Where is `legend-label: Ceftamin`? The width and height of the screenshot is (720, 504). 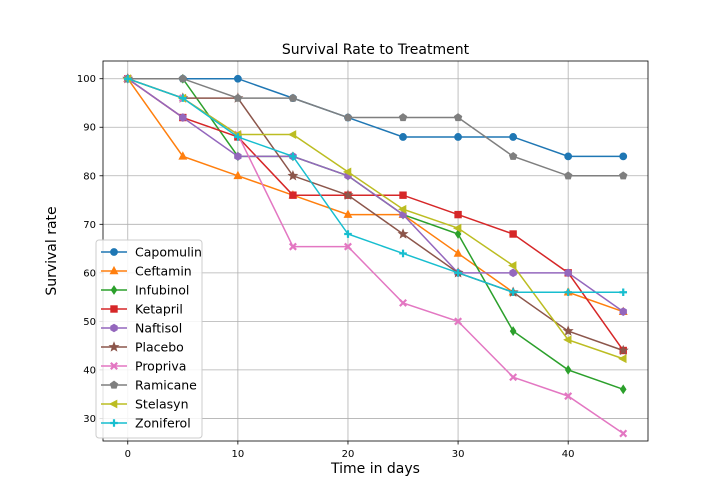
legend-label: Ceftamin is located at coordinates (163, 271).